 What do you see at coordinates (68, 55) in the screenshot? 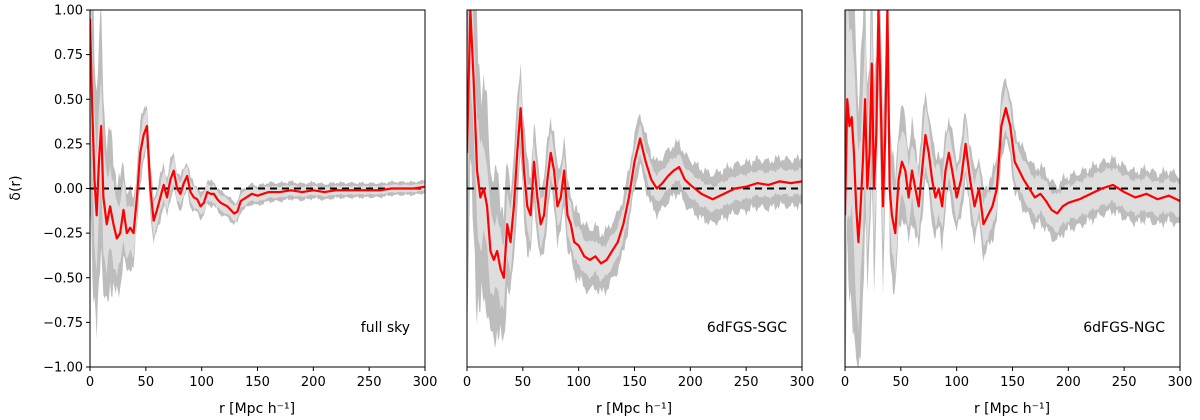
I see `y-tick-label: 0.75` at bounding box center [68, 55].